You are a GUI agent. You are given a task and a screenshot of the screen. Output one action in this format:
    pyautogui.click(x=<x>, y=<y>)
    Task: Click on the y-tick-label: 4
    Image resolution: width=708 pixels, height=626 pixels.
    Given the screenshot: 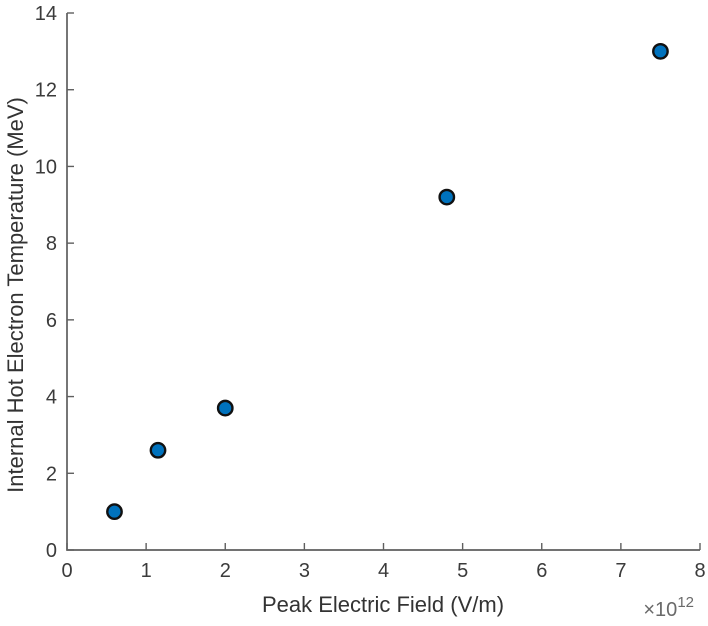 What is the action you would take?
    pyautogui.click(x=51, y=398)
    